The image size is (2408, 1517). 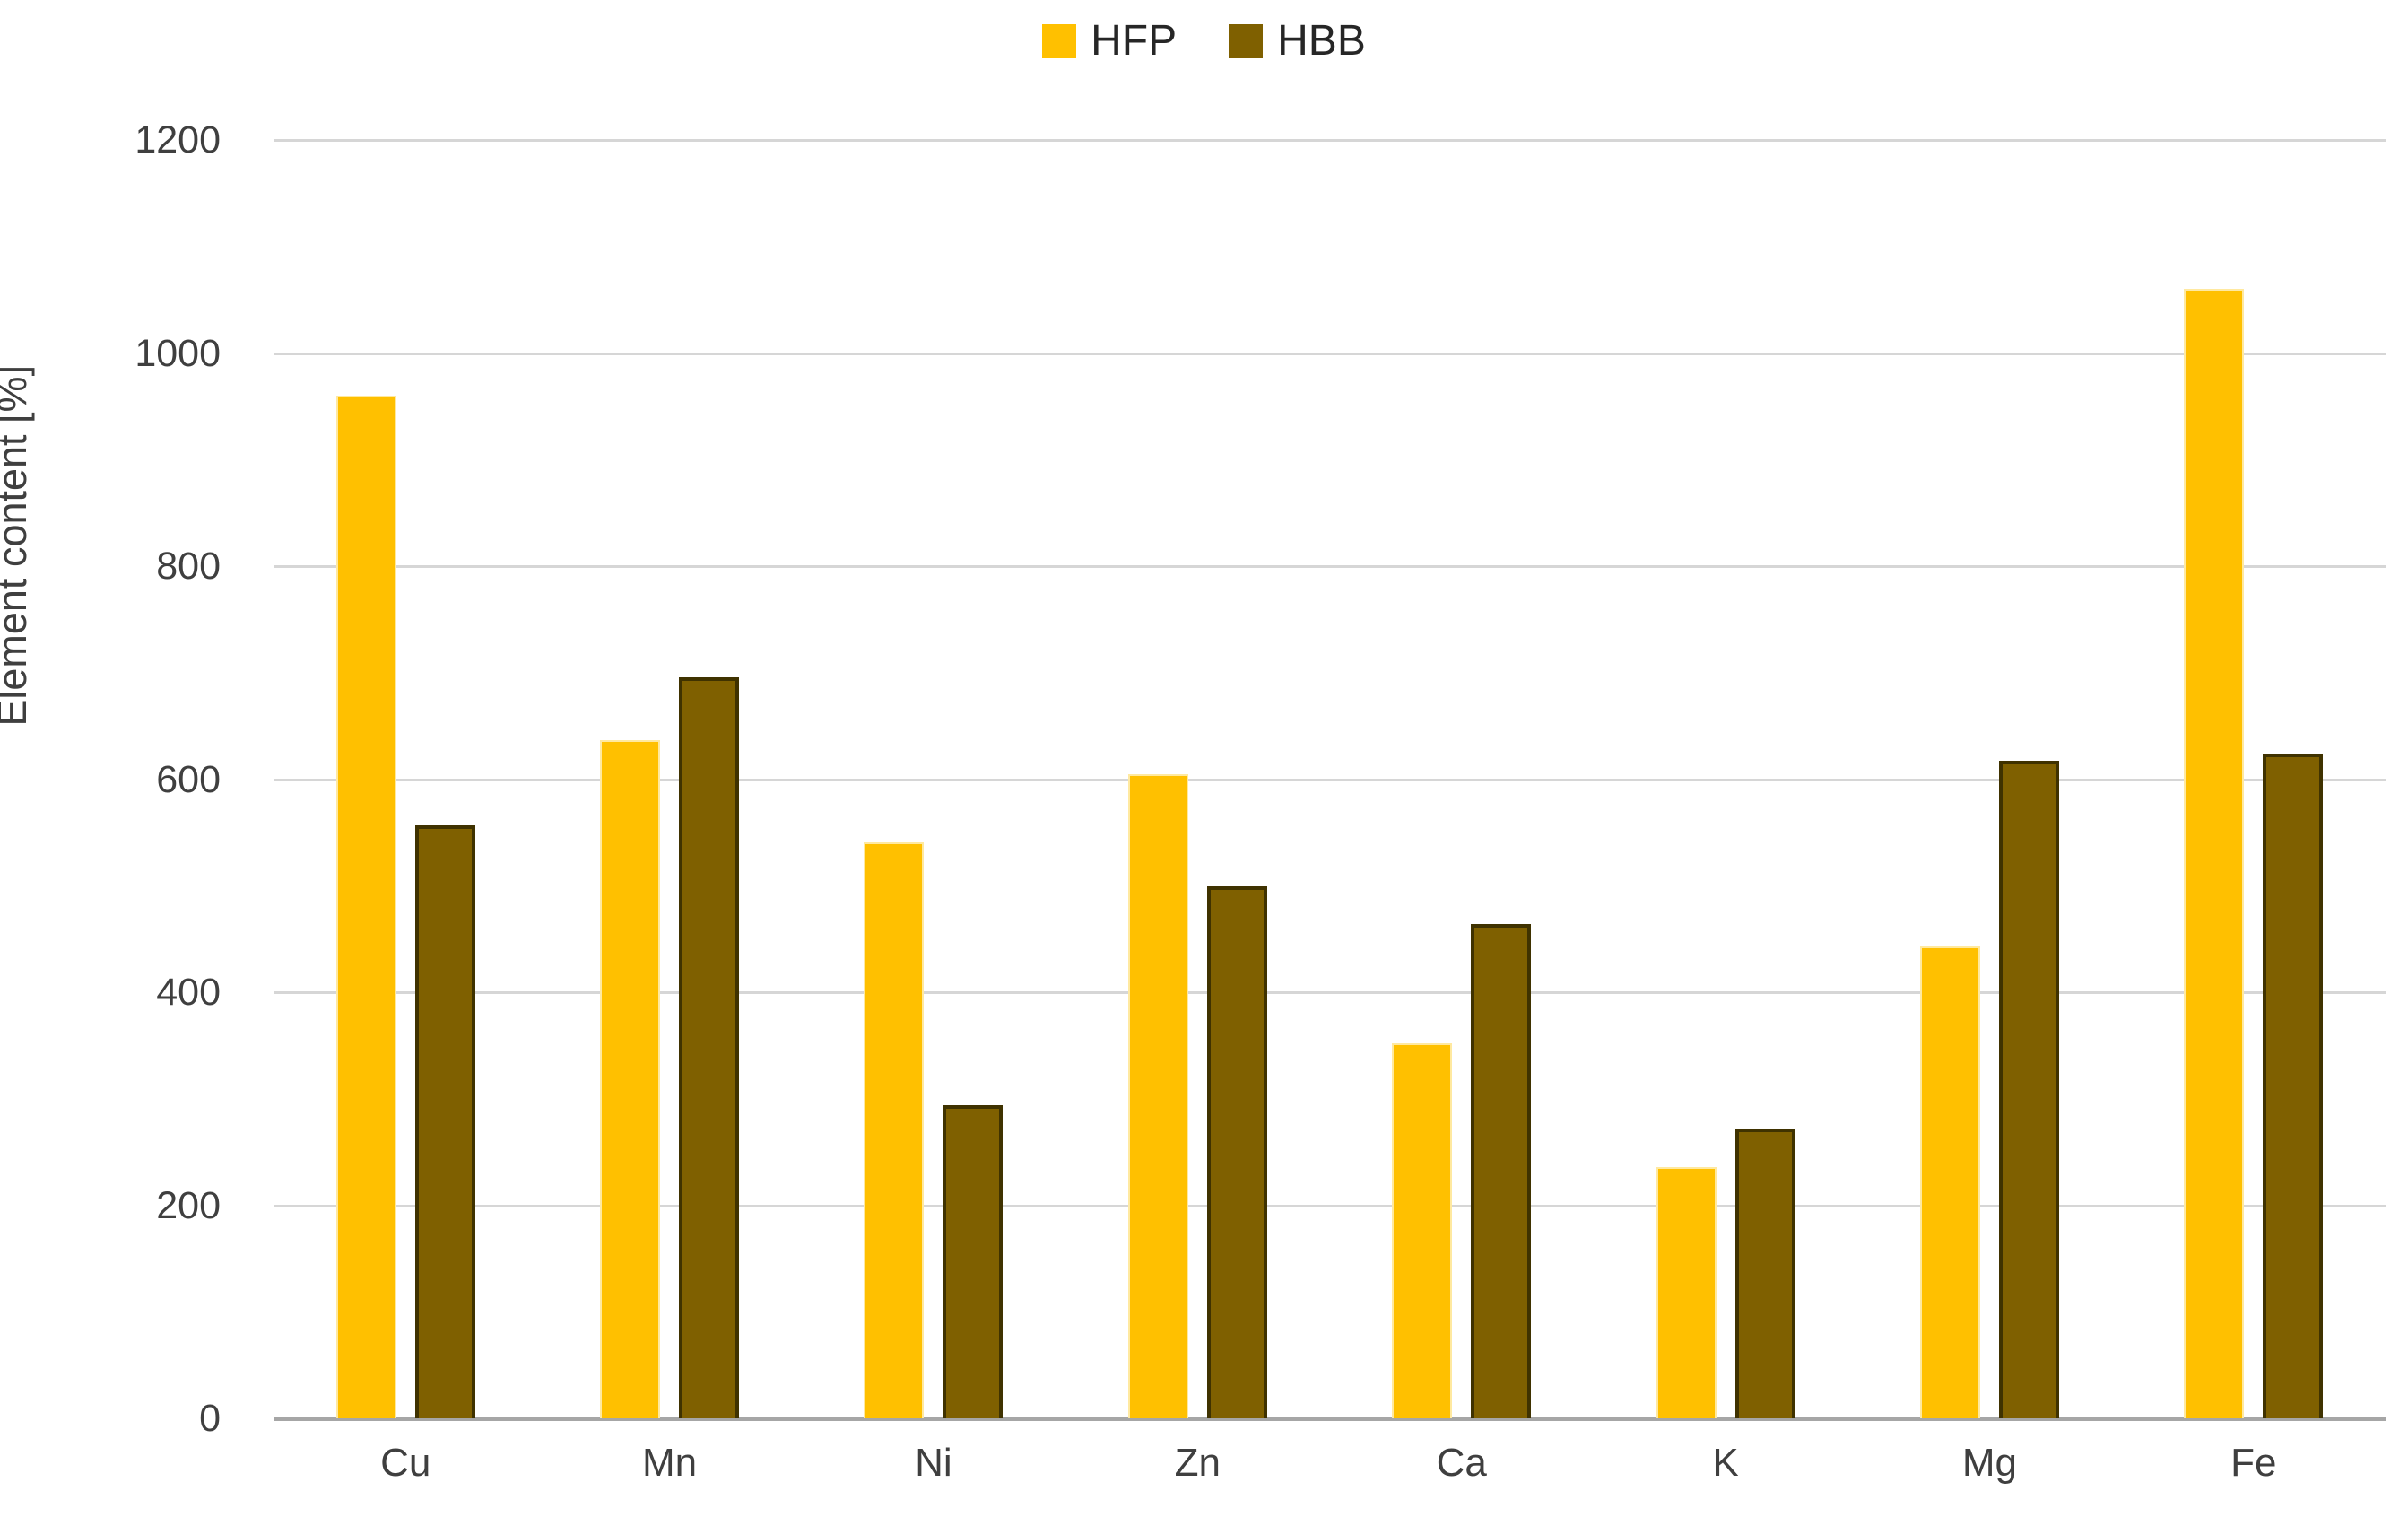 I want to click on bar-group-mn, so click(x=669, y=779).